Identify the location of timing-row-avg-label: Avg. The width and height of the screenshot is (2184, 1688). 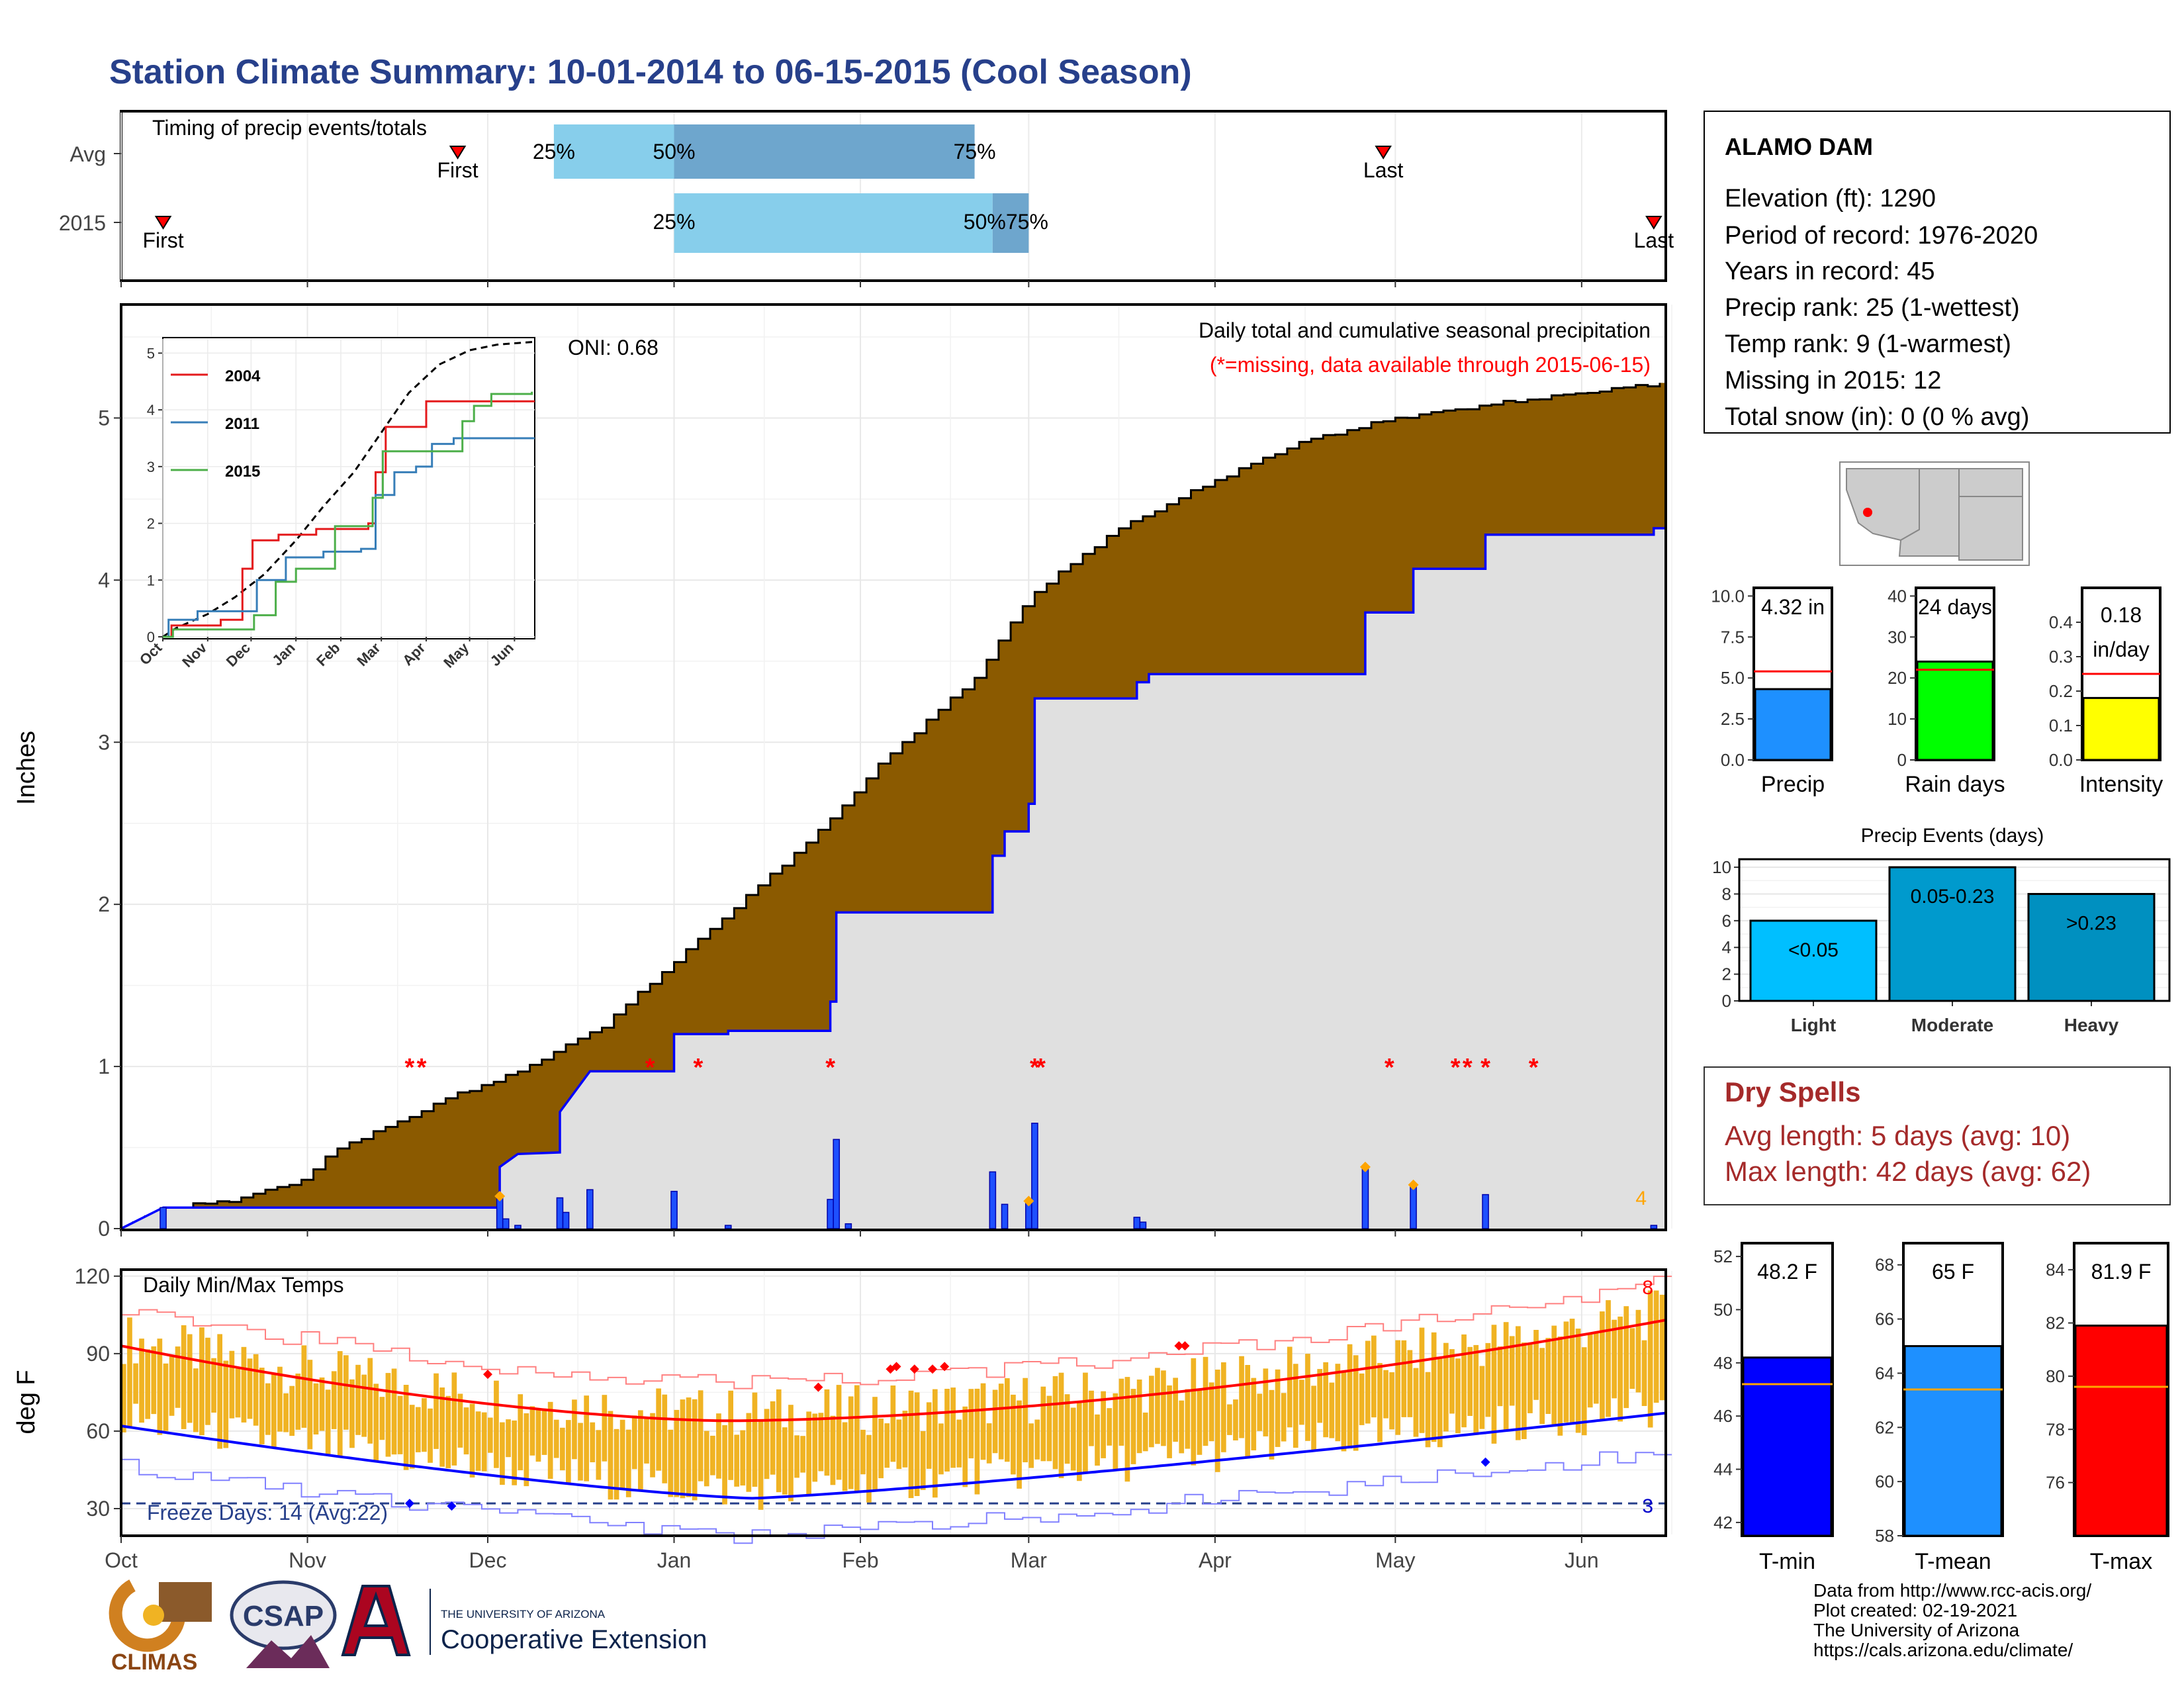
(87, 154).